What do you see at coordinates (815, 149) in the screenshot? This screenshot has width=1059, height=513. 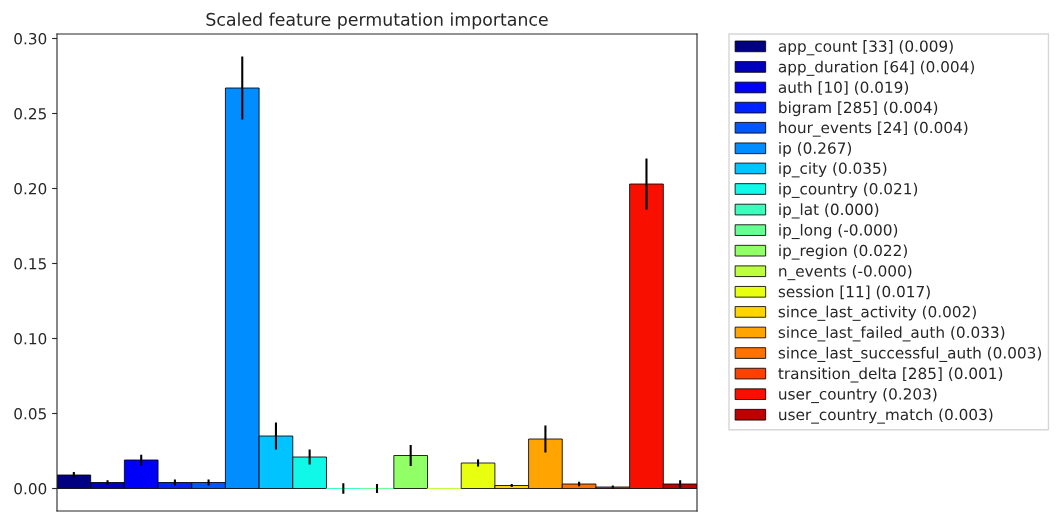 I see `legend-label: ip (0.267)` at bounding box center [815, 149].